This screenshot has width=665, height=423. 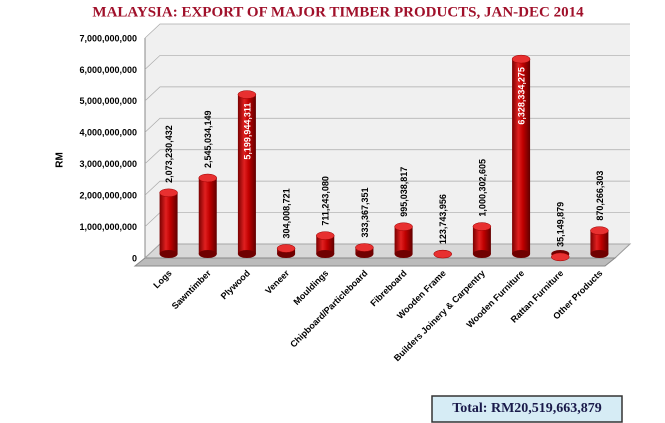 What do you see at coordinates (208, 139) in the screenshot?
I see `value-label: 2,545,034,149` at bounding box center [208, 139].